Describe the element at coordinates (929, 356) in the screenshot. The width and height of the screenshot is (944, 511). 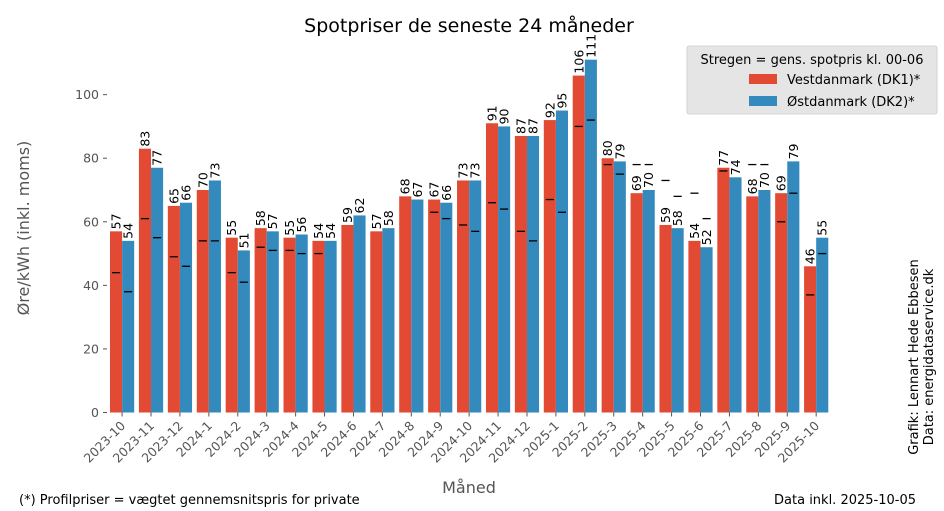
I see `credit-source: Data: energidataservice.dk` at that location.